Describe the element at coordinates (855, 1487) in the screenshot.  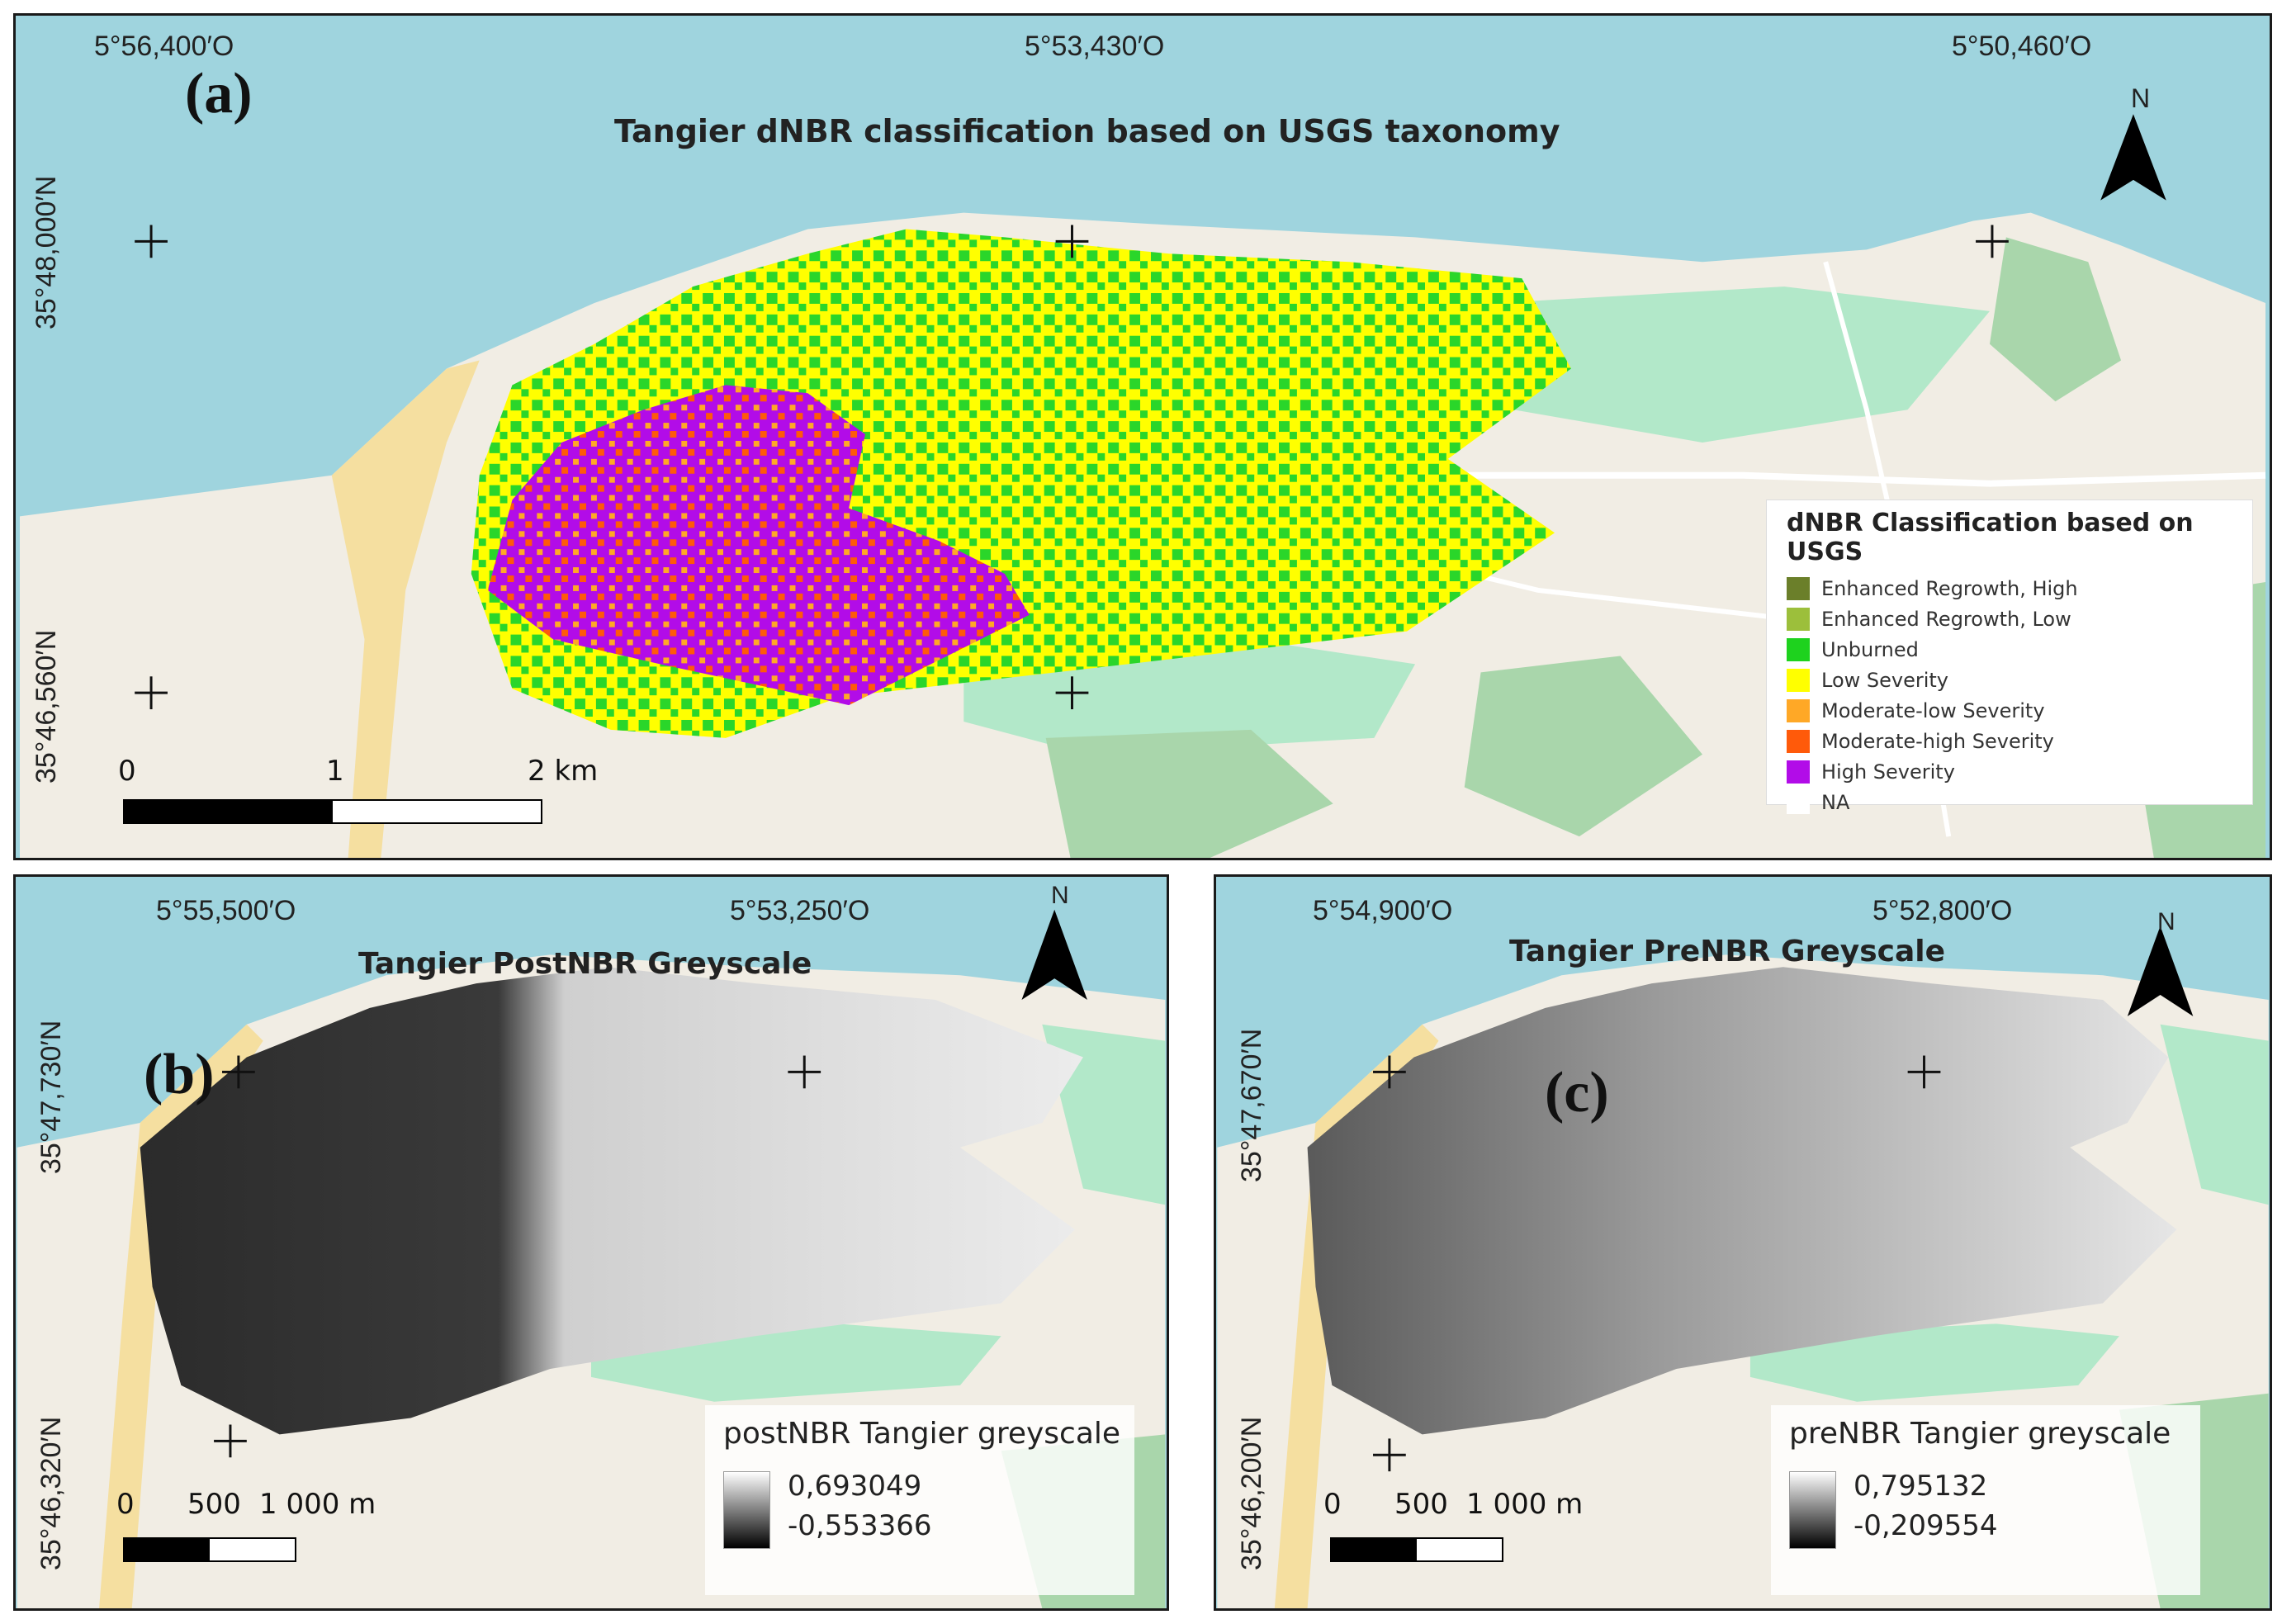
I see `panel-b-legend-max: 0,693049` at that location.